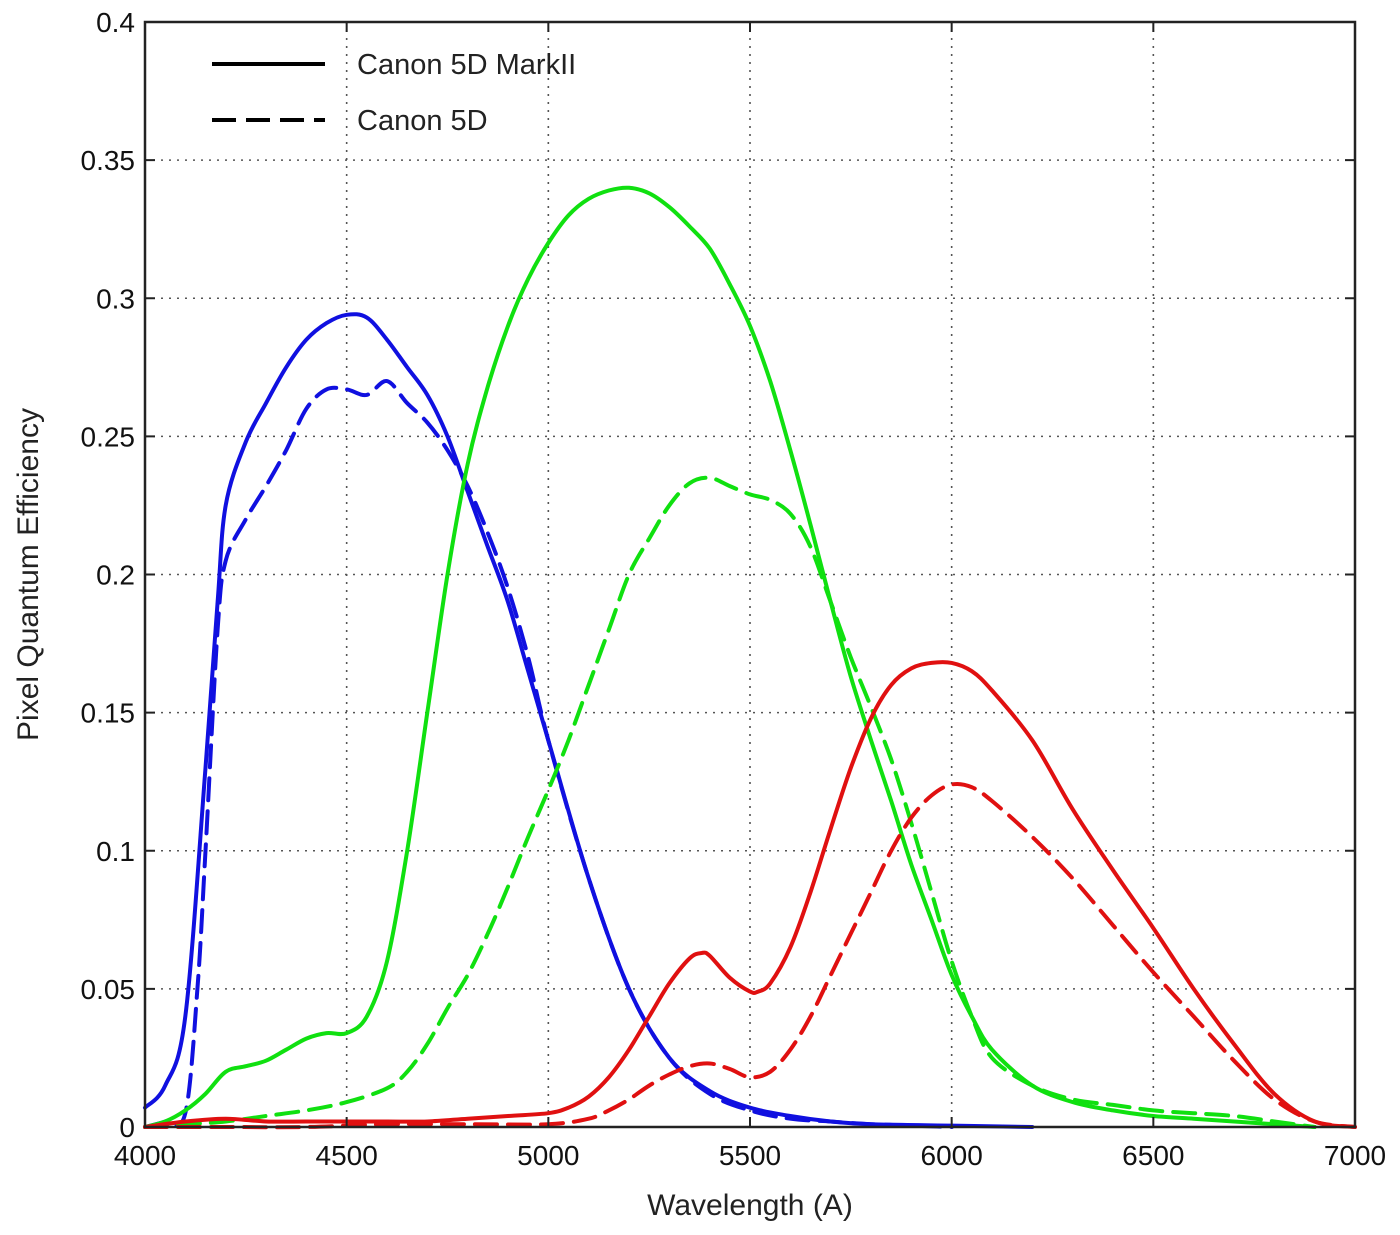 The width and height of the screenshot is (1400, 1235). What do you see at coordinates (108, 713) in the screenshot?
I see `y-tick-label: 0.15` at bounding box center [108, 713].